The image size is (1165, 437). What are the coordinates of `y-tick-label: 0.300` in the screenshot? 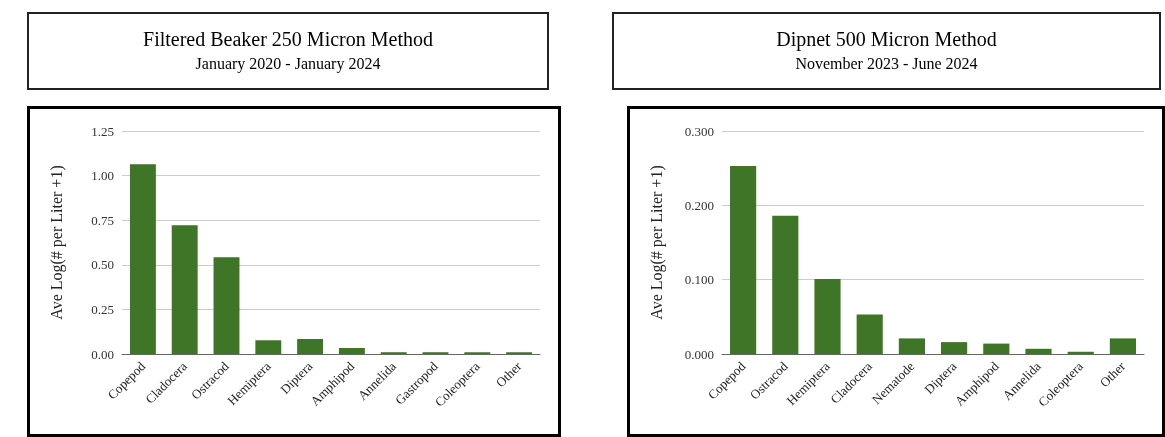 It's located at (699, 131).